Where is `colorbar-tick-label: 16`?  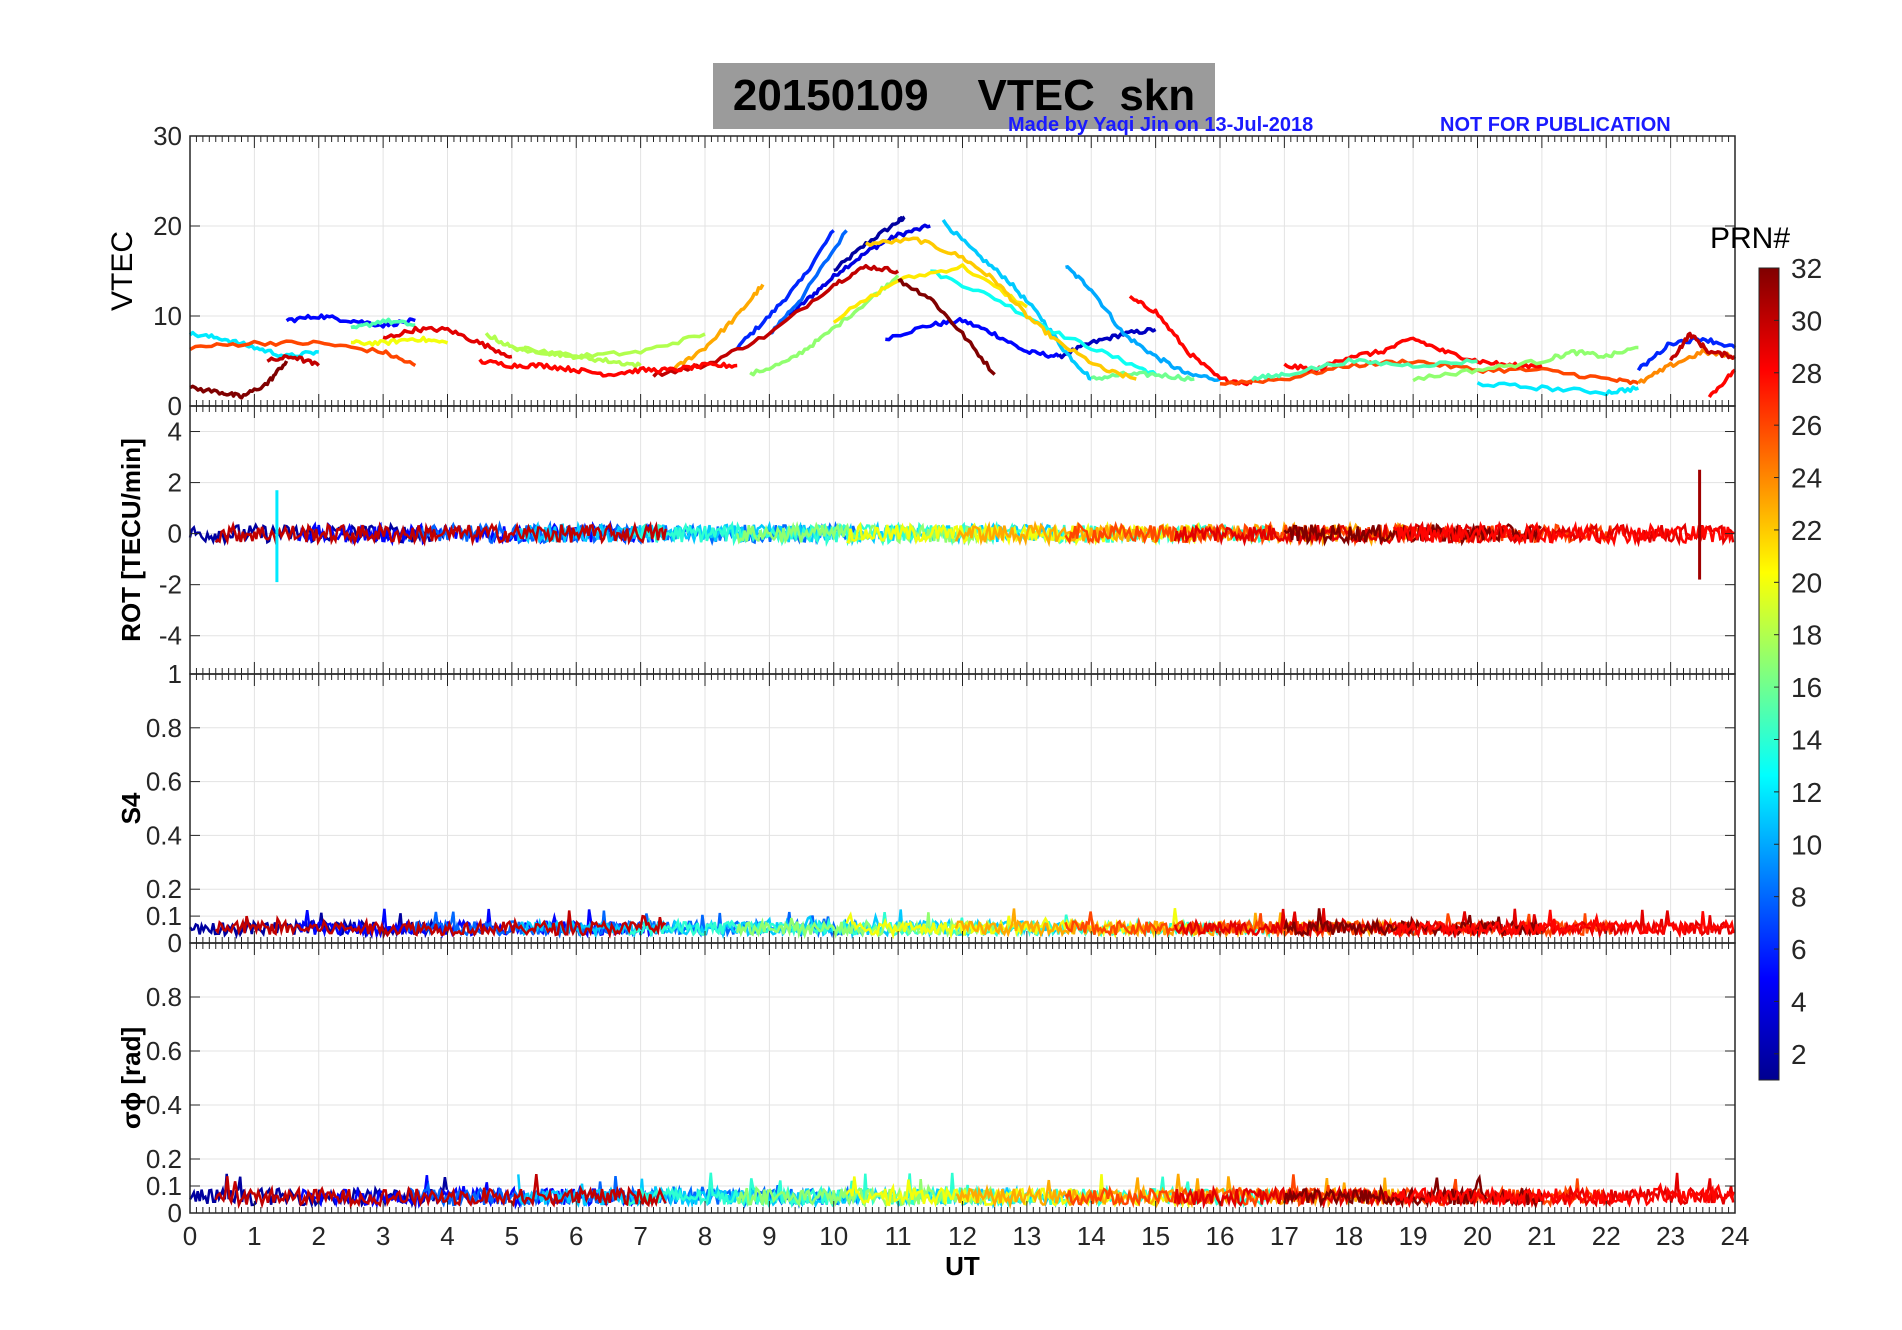 colorbar-tick-label: 16 is located at coordinates (1806, 687).